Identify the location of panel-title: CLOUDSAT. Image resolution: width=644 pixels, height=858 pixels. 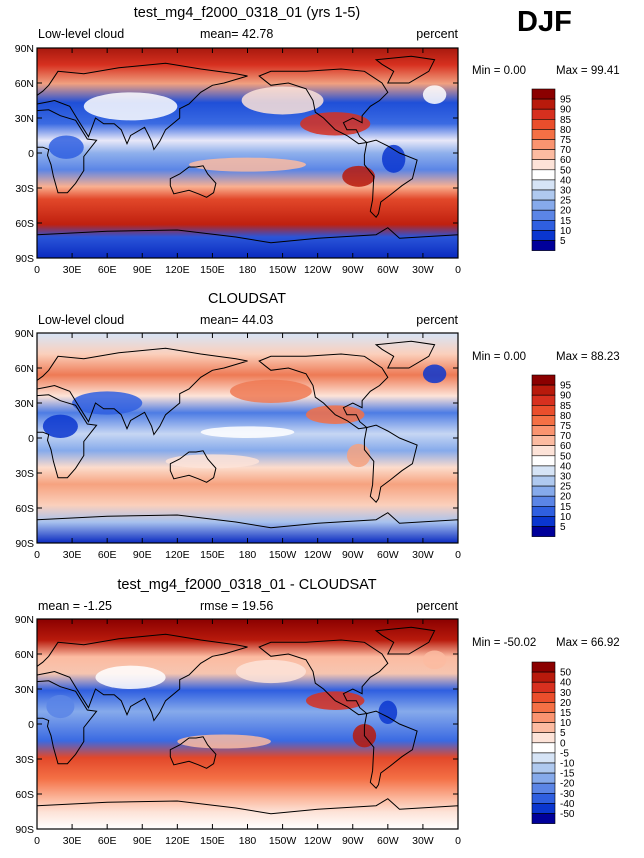
(247, 299).